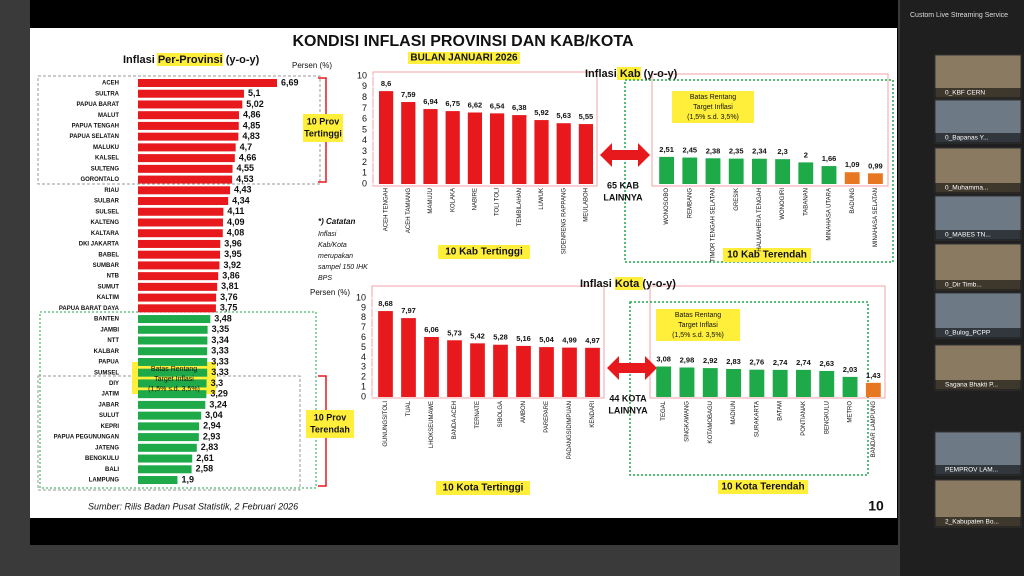 Image resolution: width=1024 pixels, height=576 pixels. Describe the element at coordinates (385, 303) in the screenshot. I see `value-label: 8,68` at that location.